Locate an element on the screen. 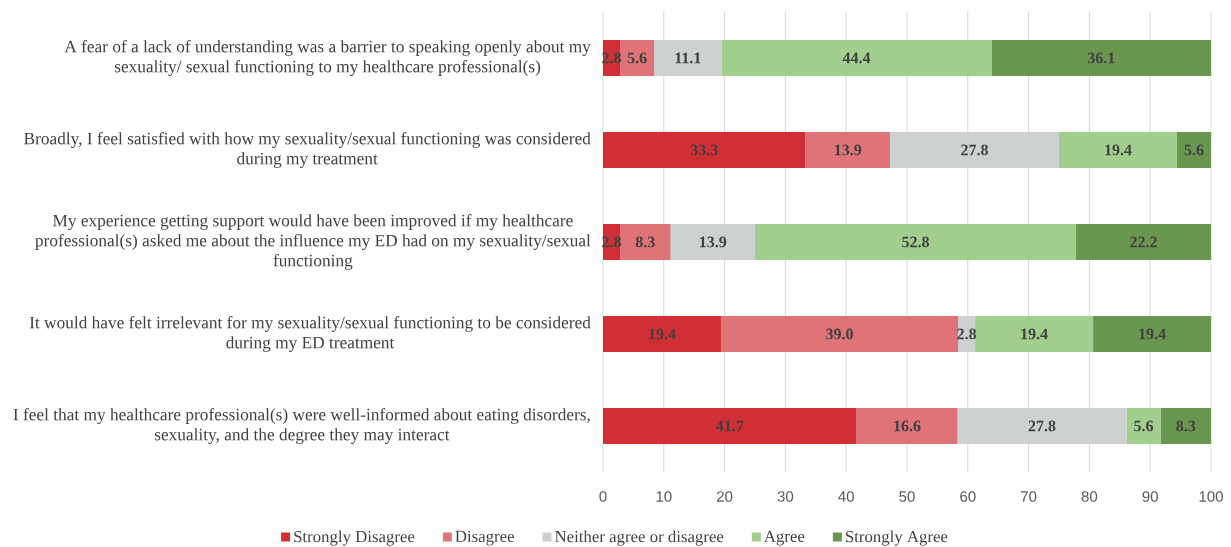  legend-label: Strongly Agree is located at coordinates (896, 538).